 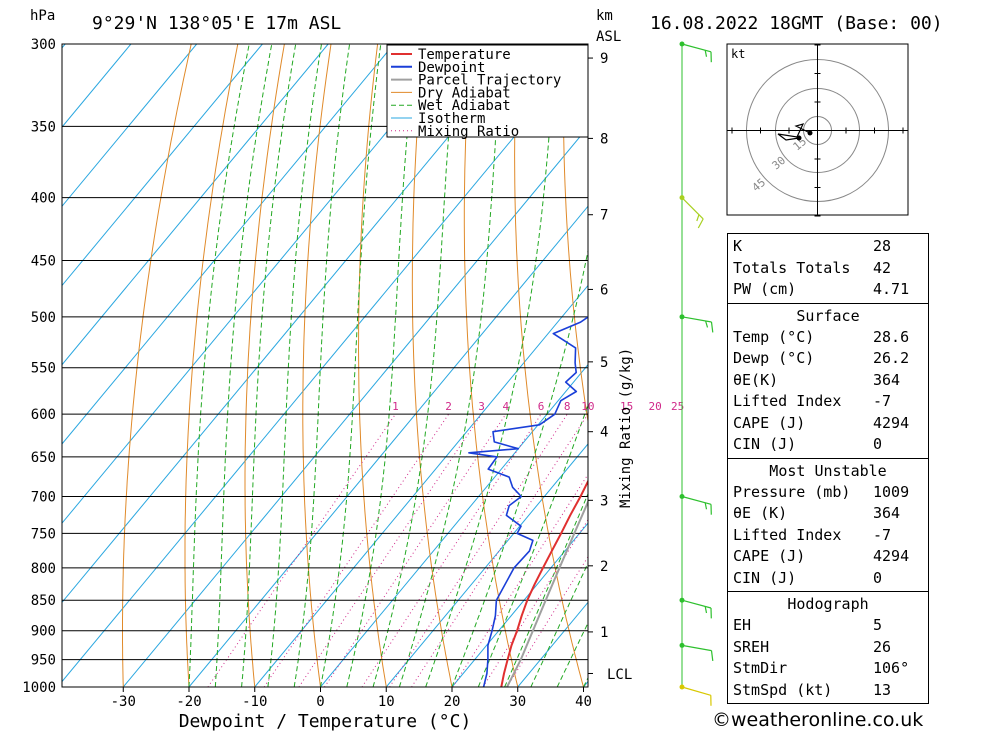 What do you see at coordinates (43, 318) in the screenshot?
I see `y-tick-label: 500` at bounding box center [43, 318].